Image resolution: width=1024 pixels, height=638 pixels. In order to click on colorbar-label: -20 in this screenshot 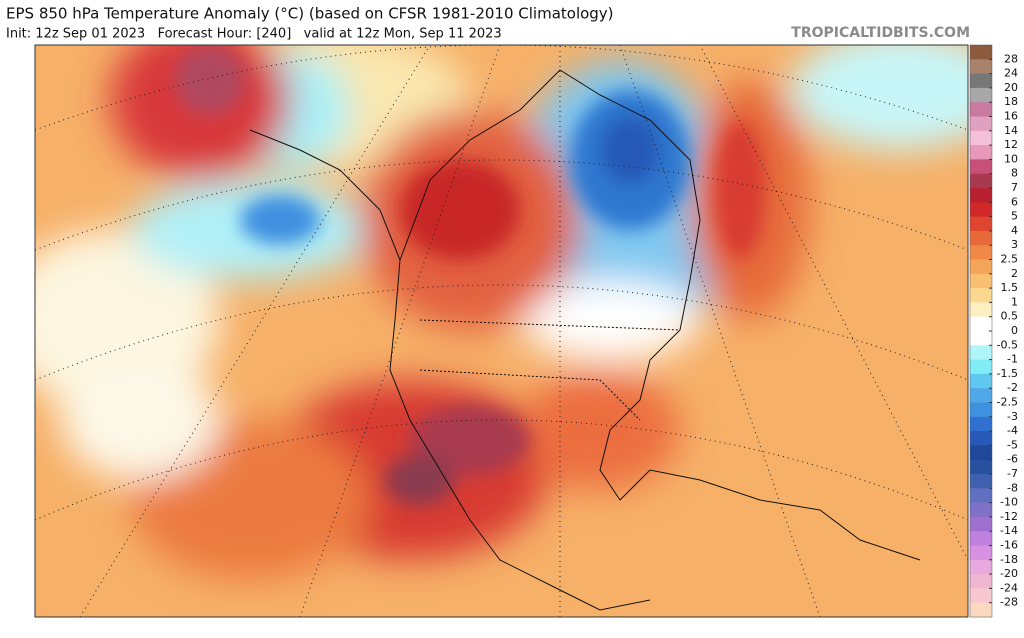, I will do `click(1009, 573)`.